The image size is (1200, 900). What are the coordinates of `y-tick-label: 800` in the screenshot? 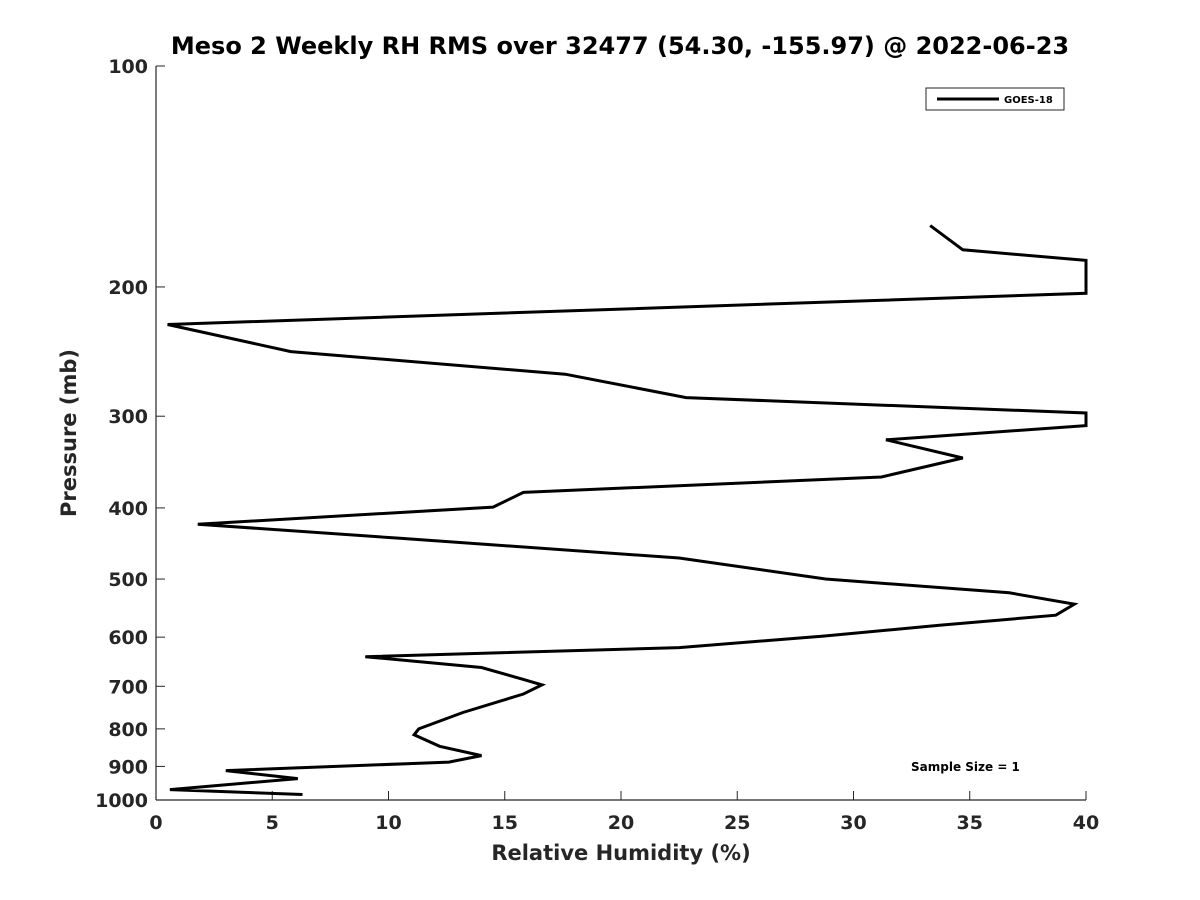 It's located at (128, 730).